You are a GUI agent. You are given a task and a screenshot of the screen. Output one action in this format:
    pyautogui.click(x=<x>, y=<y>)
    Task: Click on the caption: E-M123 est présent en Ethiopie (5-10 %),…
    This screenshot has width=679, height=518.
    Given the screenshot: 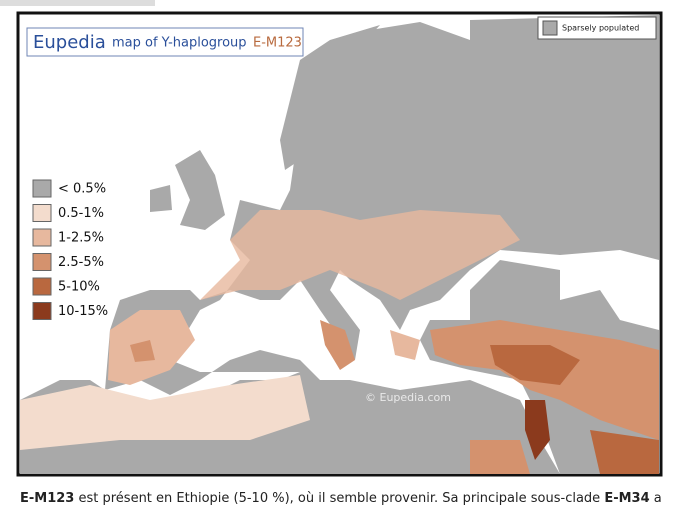 What is the action you would take?
    pyautogui.click(x=345, y=498)
    